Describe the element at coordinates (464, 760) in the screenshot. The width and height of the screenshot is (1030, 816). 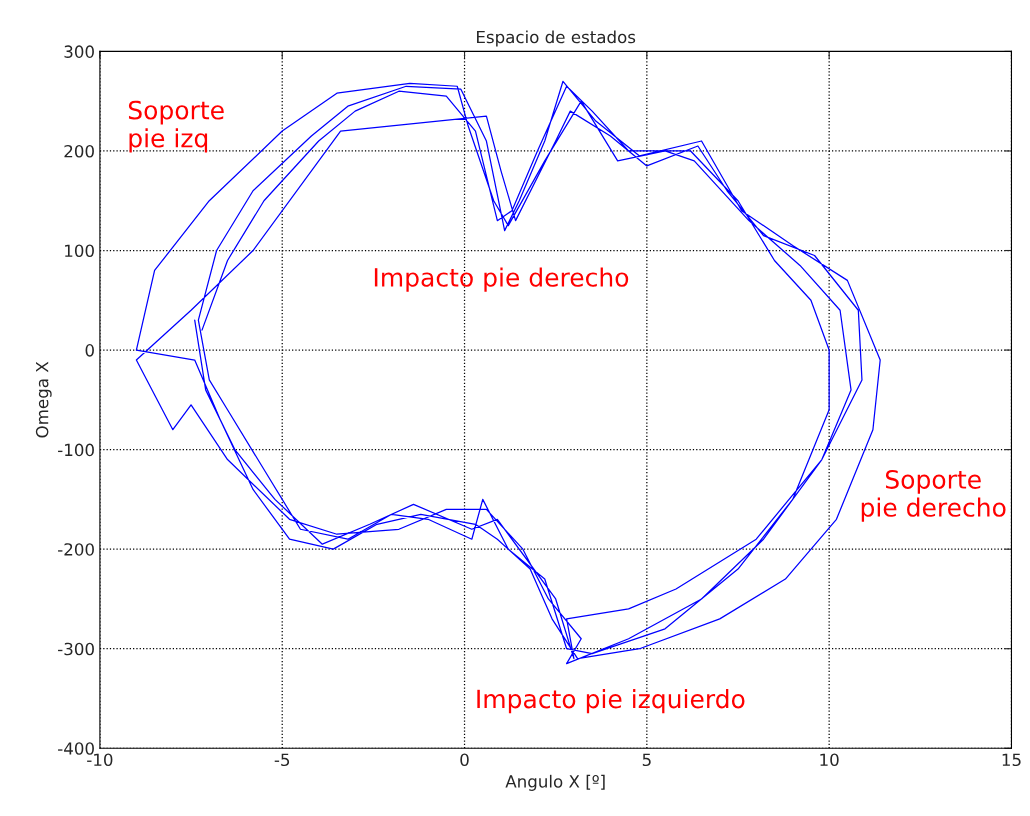
I see `x-tick-label: 0` at that location.